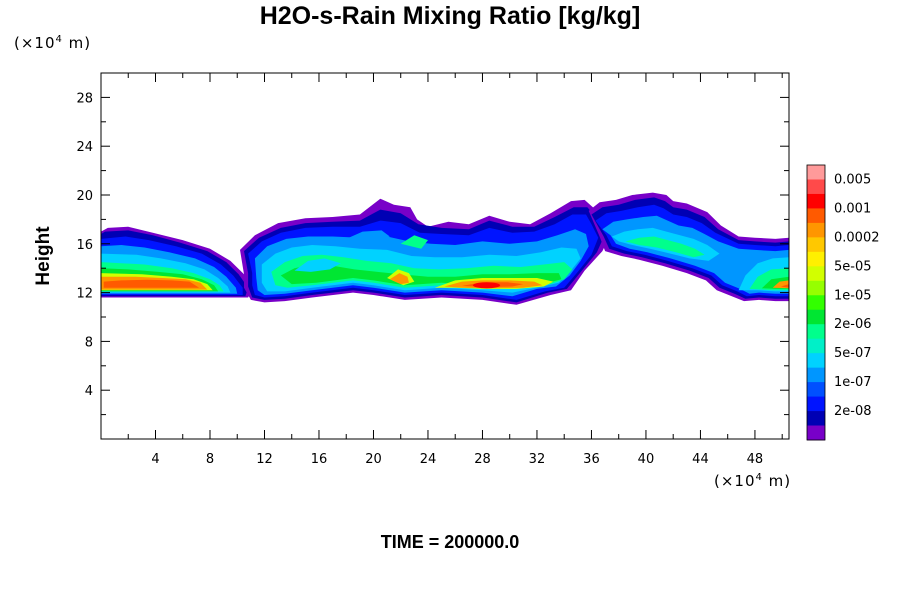 Image resolution: width=900 pixels, height=600 pixels. Describe the element at coordinates (84, 294) in the screenshot. I see `y-tick-label: 12` at that location.